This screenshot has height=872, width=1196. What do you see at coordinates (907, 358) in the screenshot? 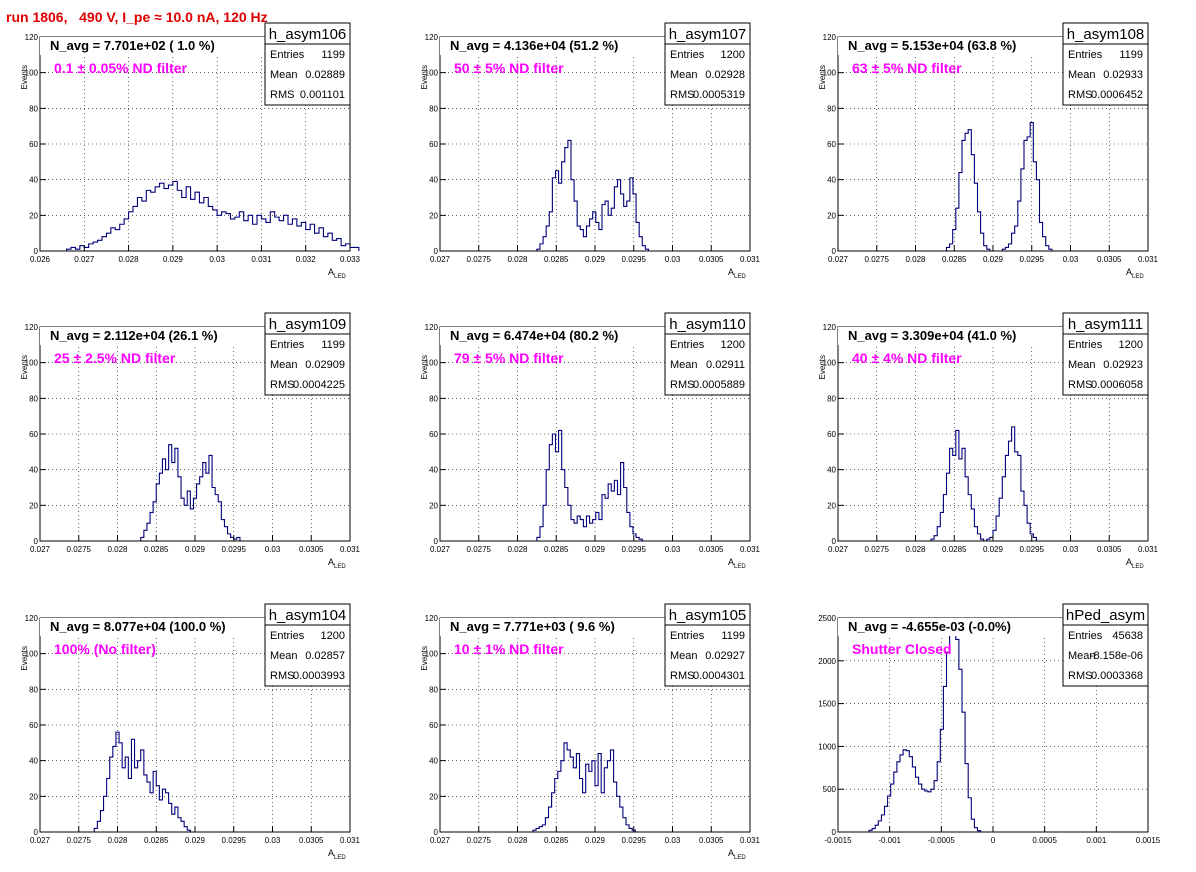
I see `filter-annotation: 40 ± 4% ND filter` at bounding box center [907, 358].